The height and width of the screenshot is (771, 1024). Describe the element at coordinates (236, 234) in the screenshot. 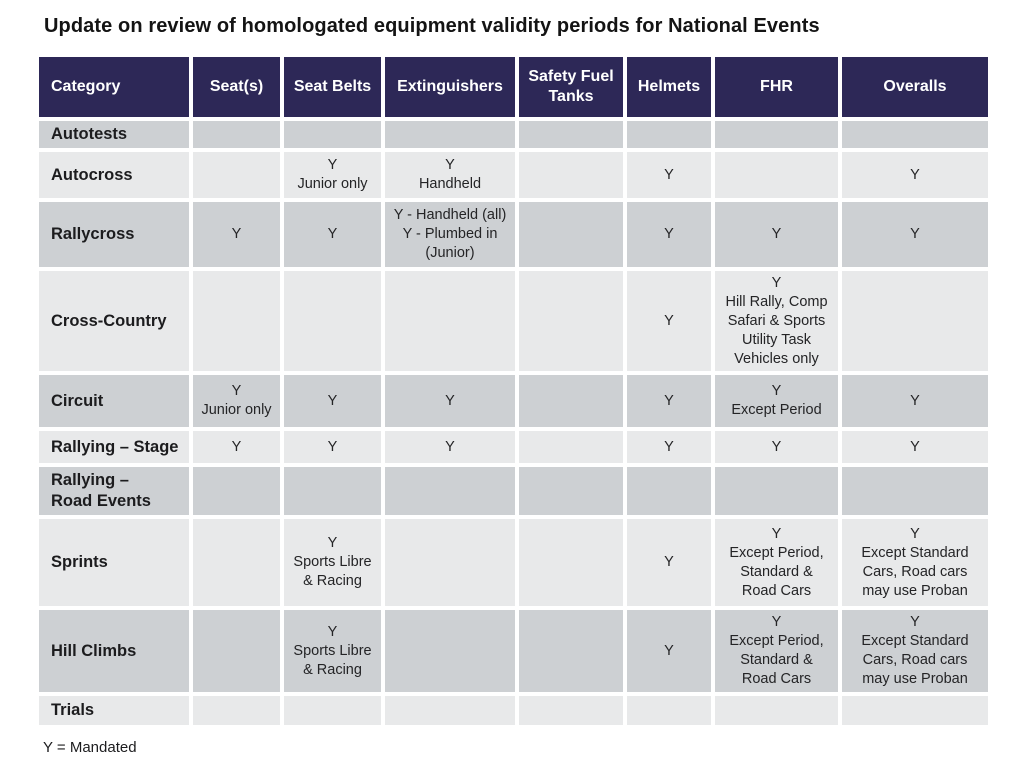

I see `cell-rallycross-seat-s: Y` at that location.